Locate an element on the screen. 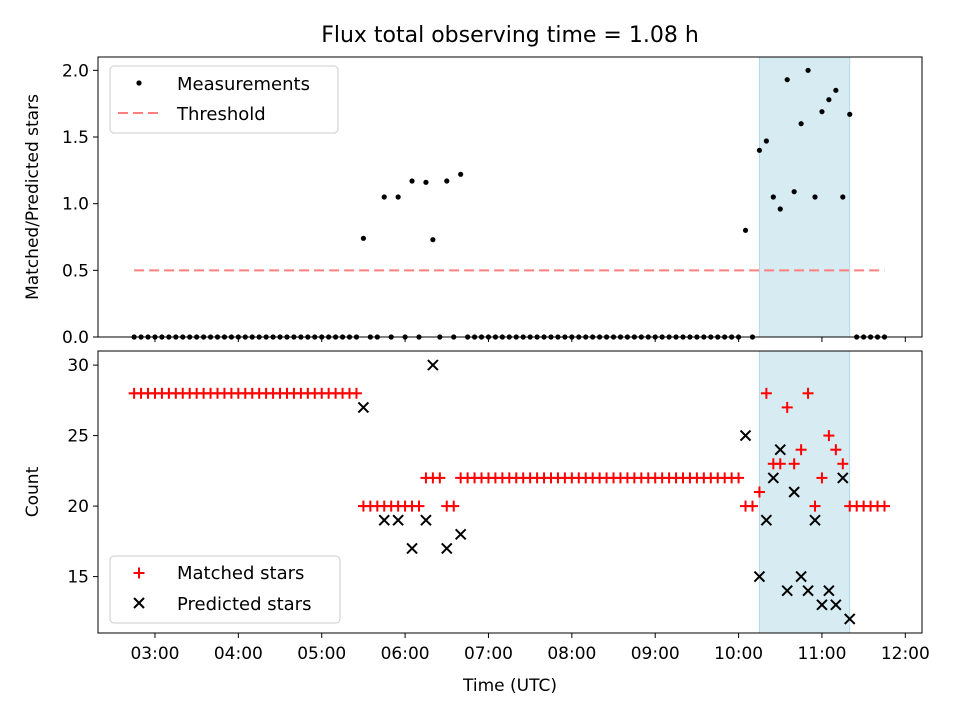 Image resolution: width=960 pixels, height=720 pixels. y-tick-label: 30 is located at coordinates (78, 366).